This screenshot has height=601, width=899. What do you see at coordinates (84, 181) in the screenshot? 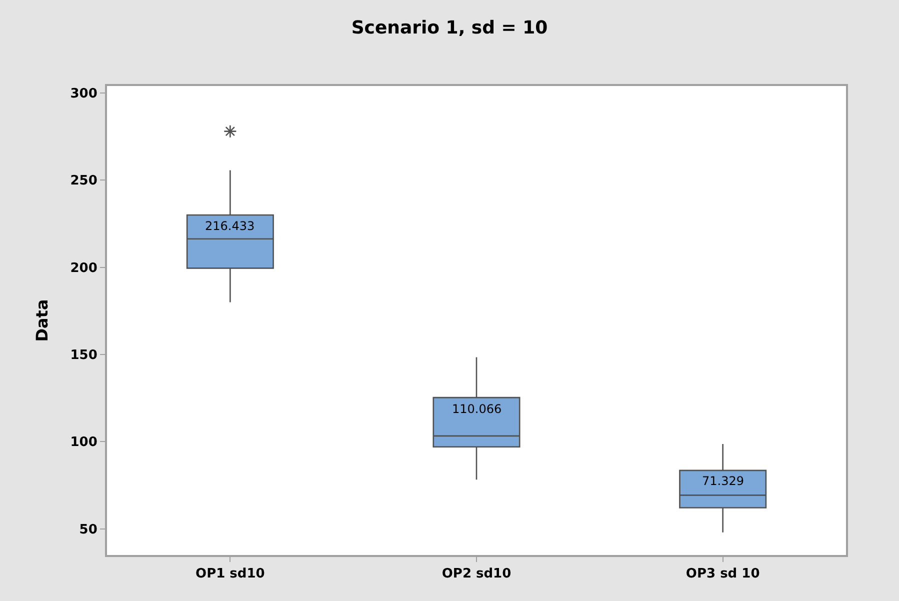
I see `y-tick-label: 250` at bounding box center [84, 181].